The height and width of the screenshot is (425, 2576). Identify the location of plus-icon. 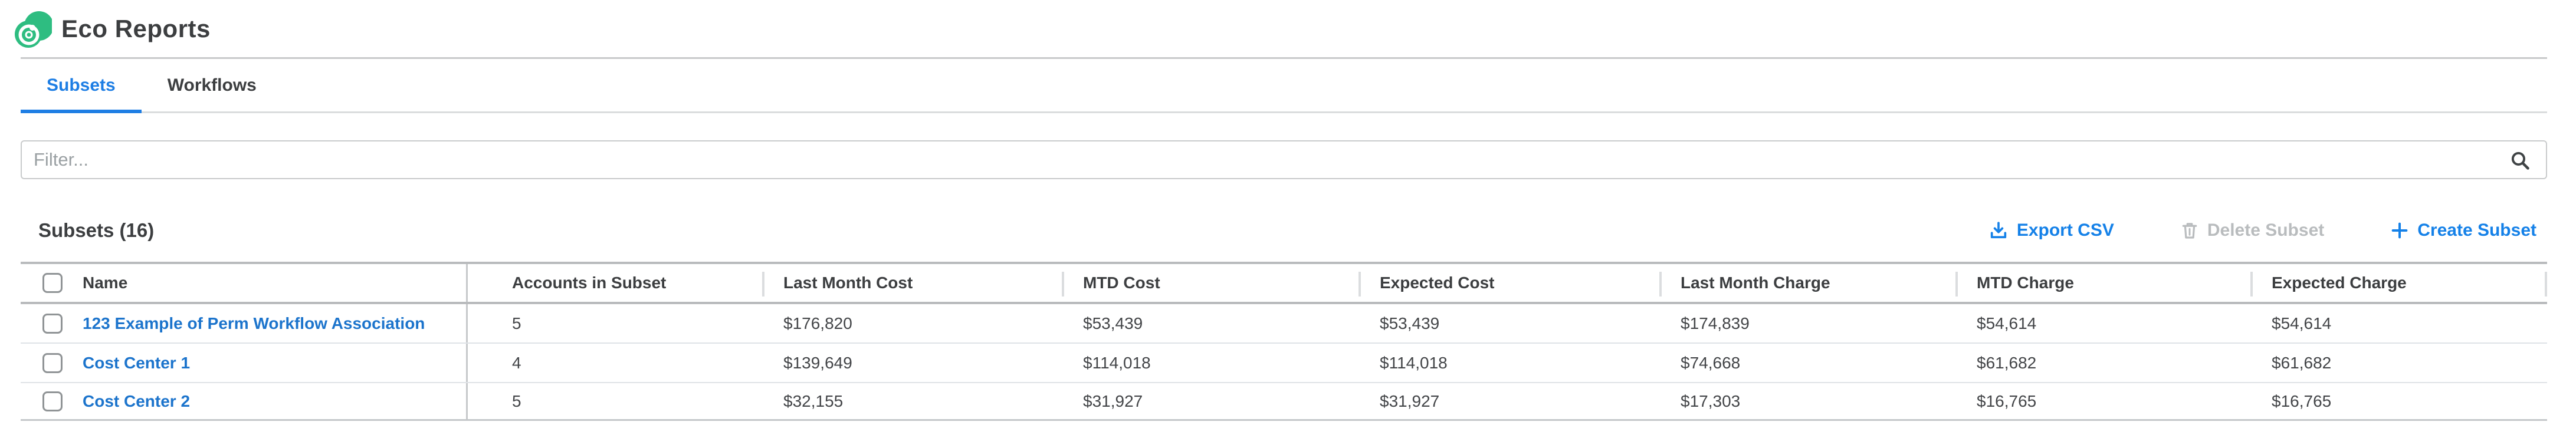
(2399, 230).